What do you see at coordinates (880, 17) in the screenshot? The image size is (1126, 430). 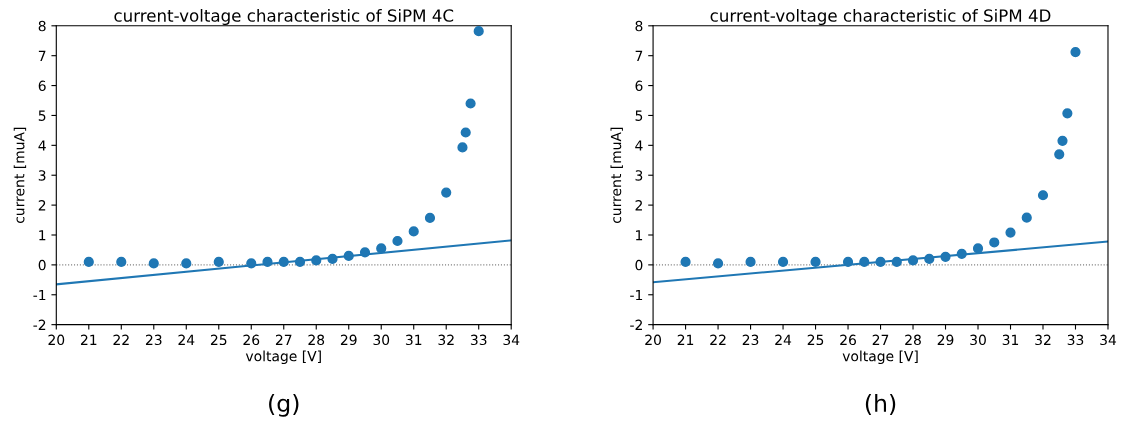 I see `chart-title: current-voltage characteristic of SiPM 4D` at bounding box center [880, 17].